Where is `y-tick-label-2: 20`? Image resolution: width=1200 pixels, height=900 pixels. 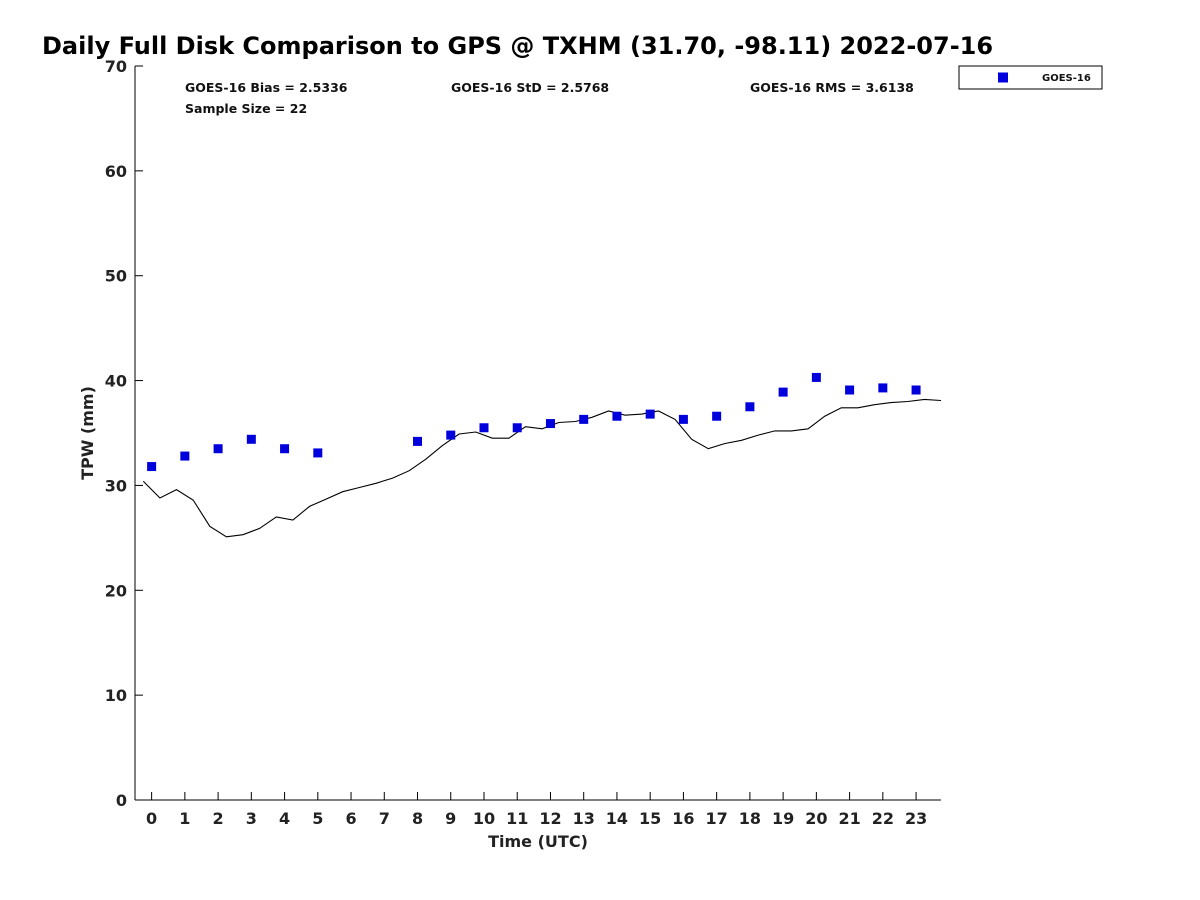
y-tick-label-2: 20 is located at coordinates (116, 590).